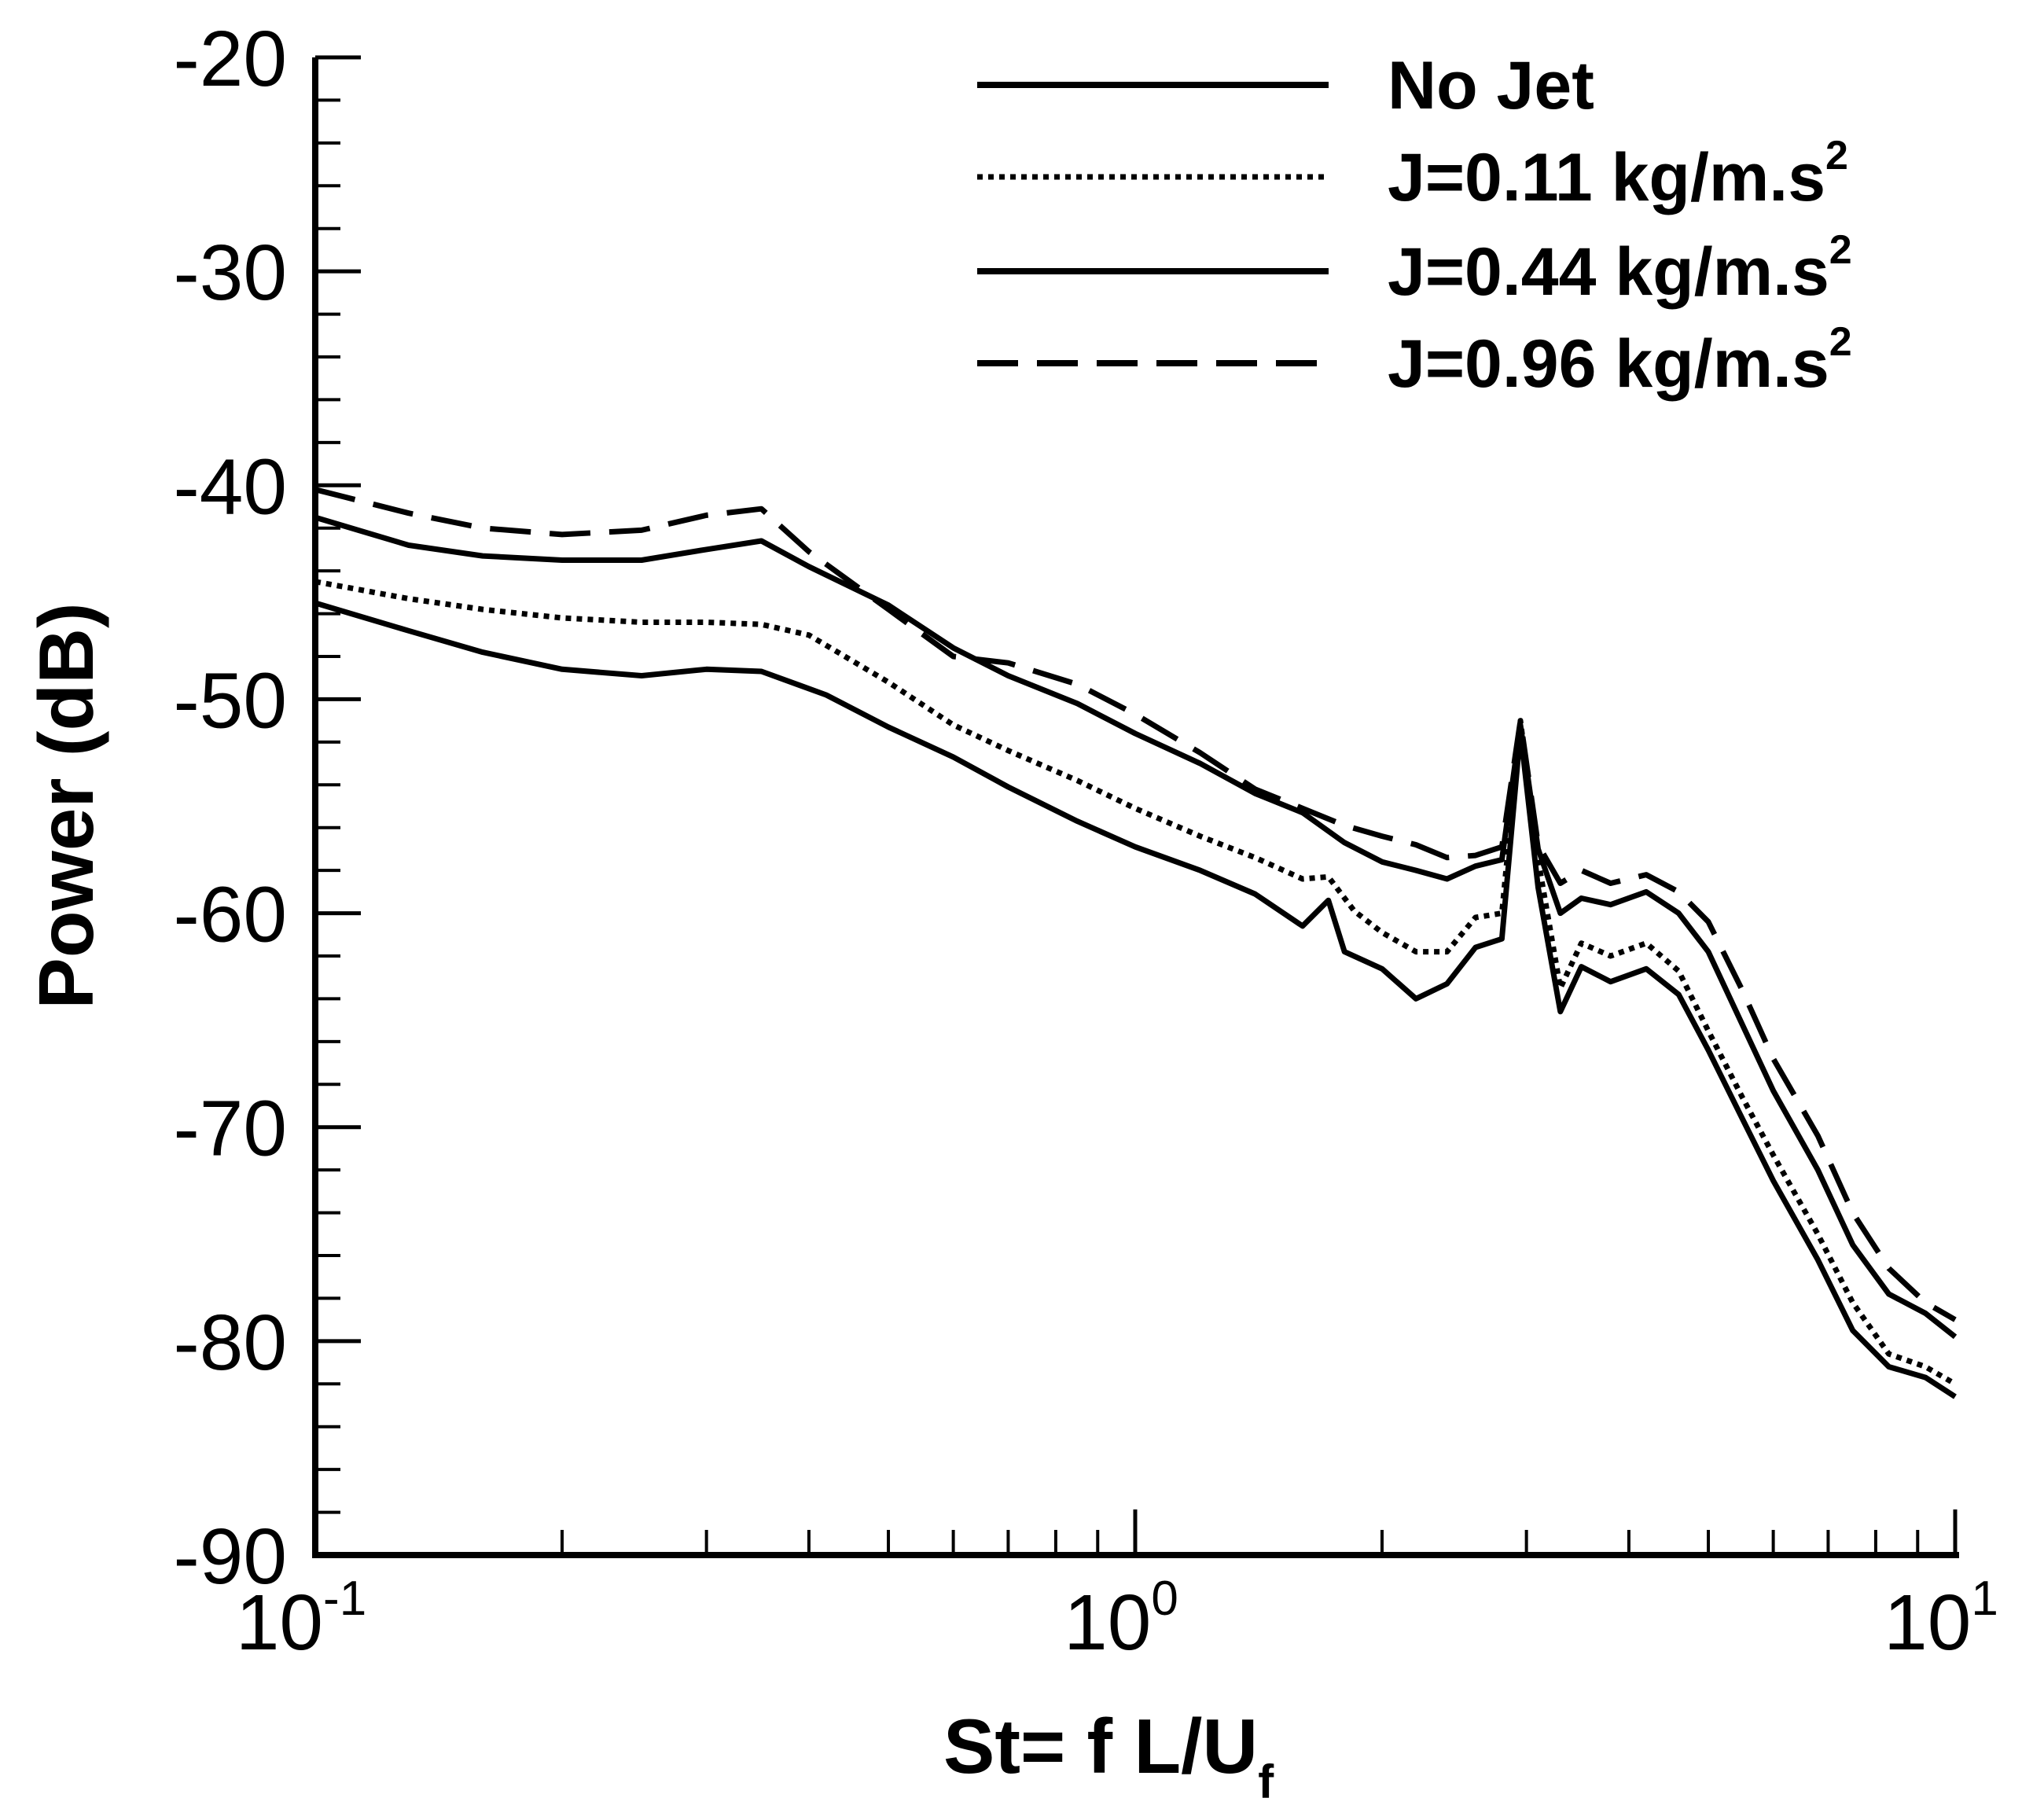  I want to click on legend-label-1: No Jet, so click(1491, 85).